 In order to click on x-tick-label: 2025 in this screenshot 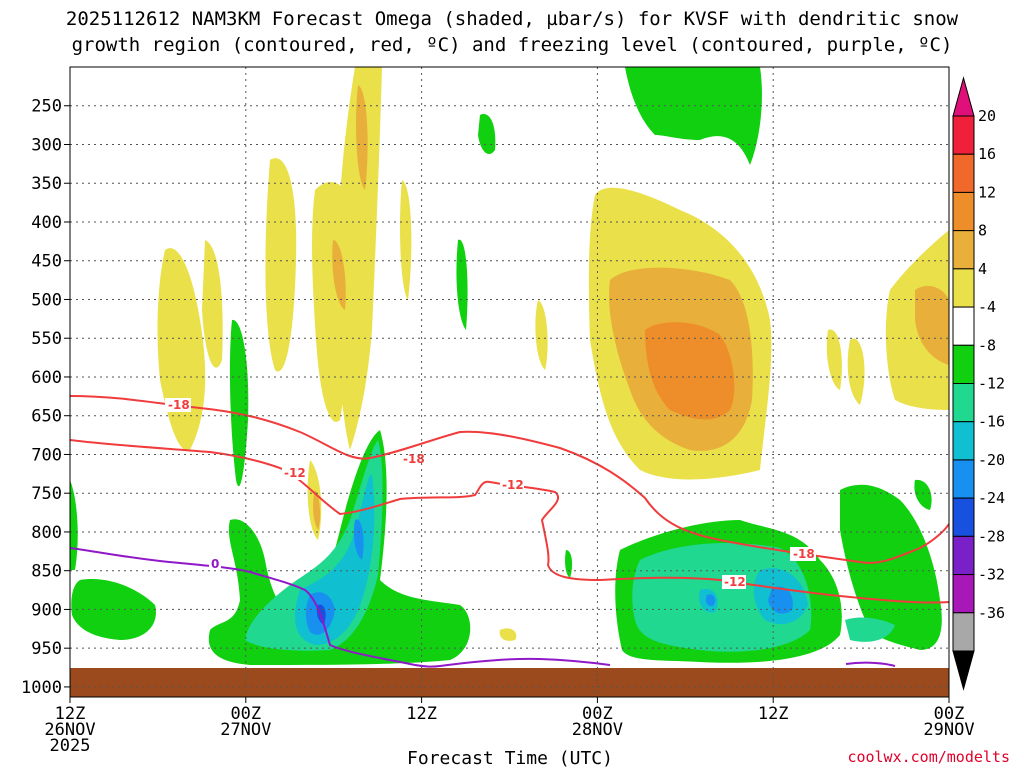, I will do `click(70, 746)`.